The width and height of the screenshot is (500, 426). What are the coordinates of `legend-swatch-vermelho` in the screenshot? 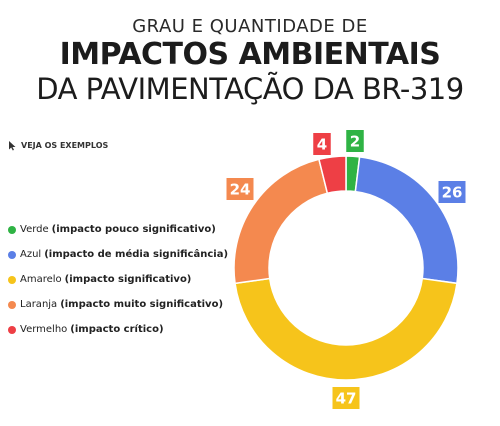 It's located at (12, 329).